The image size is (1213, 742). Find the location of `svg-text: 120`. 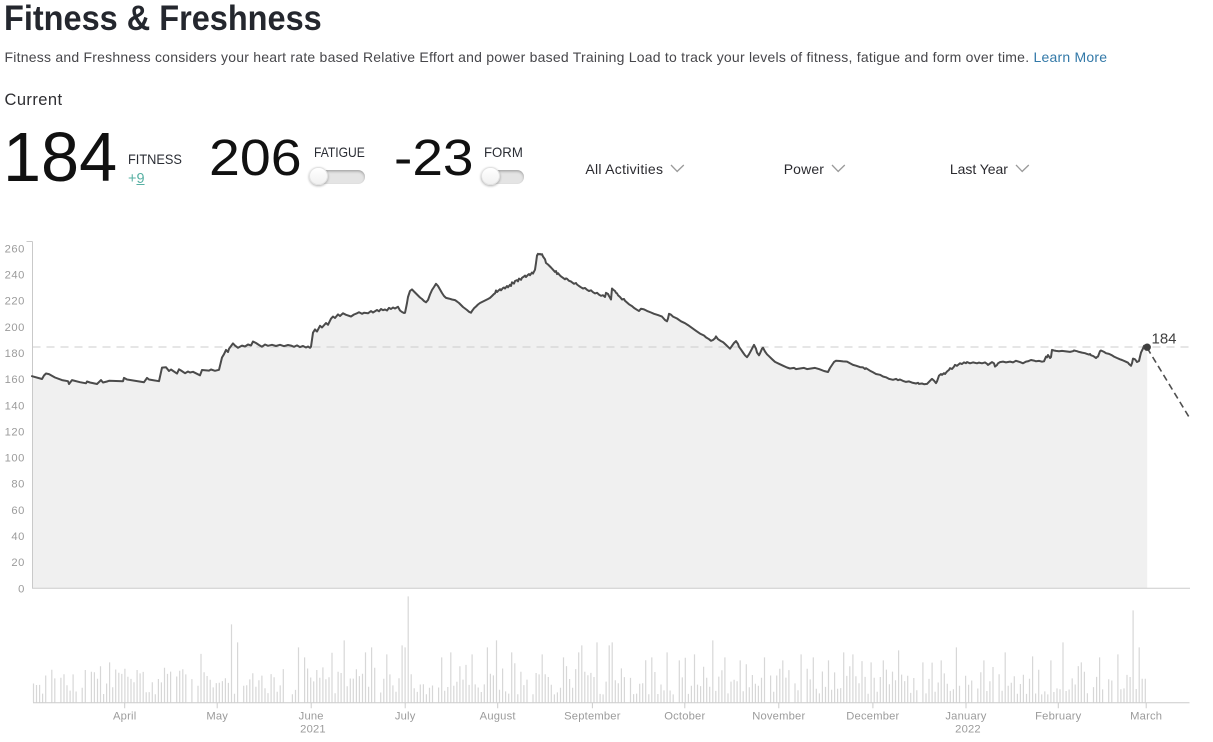

svg-text: 120 is located at coordinates (15, 432).